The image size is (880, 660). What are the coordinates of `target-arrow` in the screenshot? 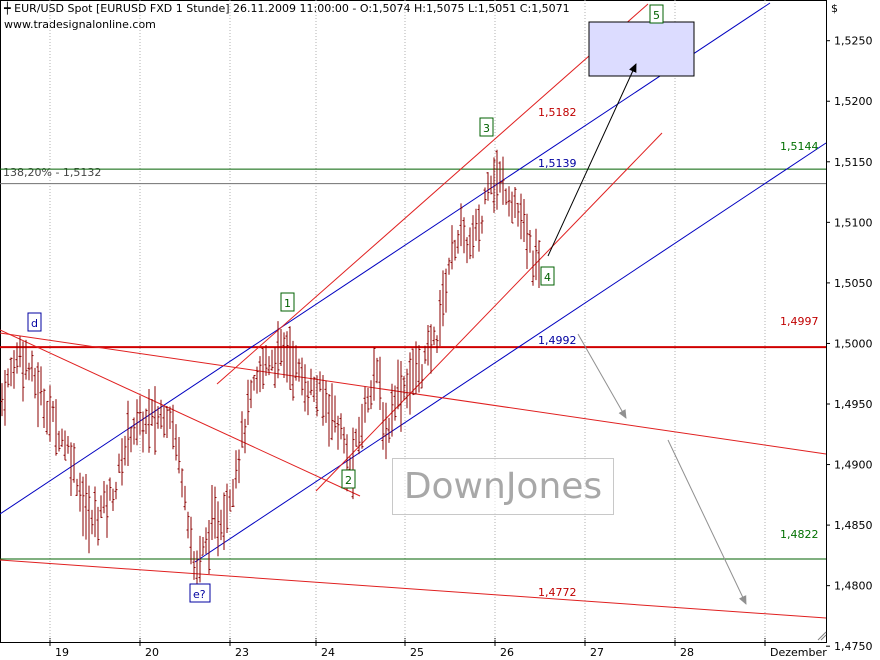 It's located at (592, 160).